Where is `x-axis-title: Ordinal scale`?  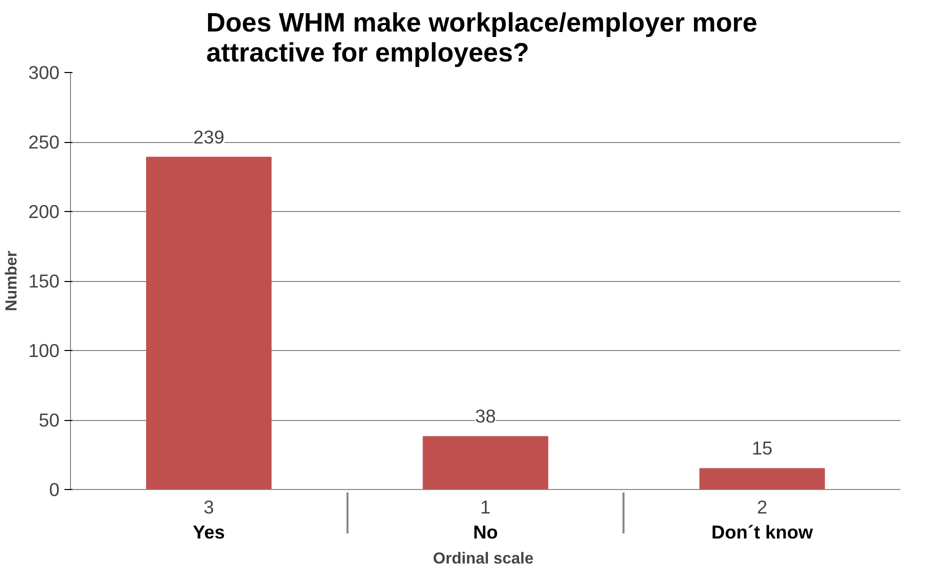
x-axis-title: Ordinal scale is located at coordinates (483, 559).